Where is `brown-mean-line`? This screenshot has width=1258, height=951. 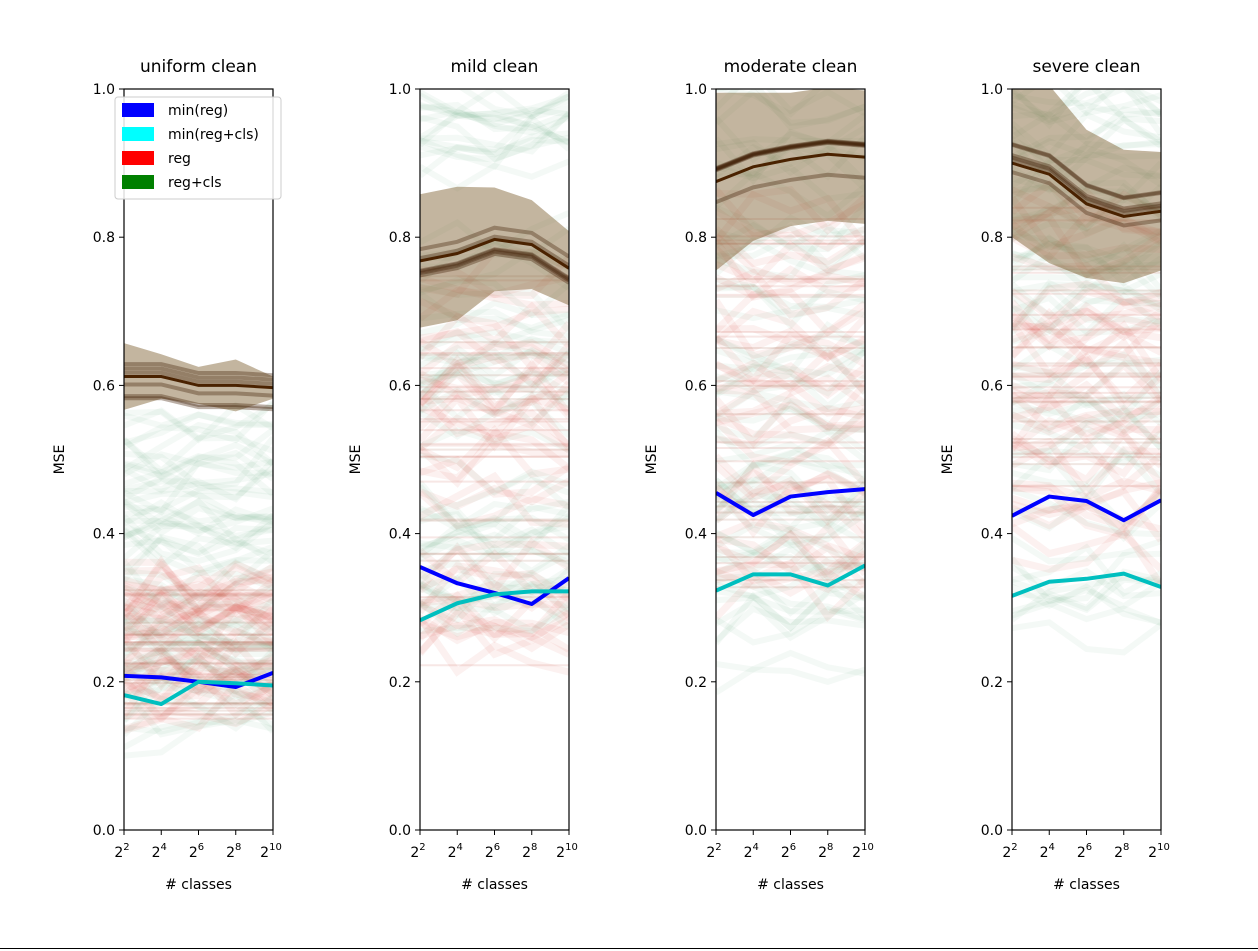
brown-mean-line is located at coordinates (1086, 189).